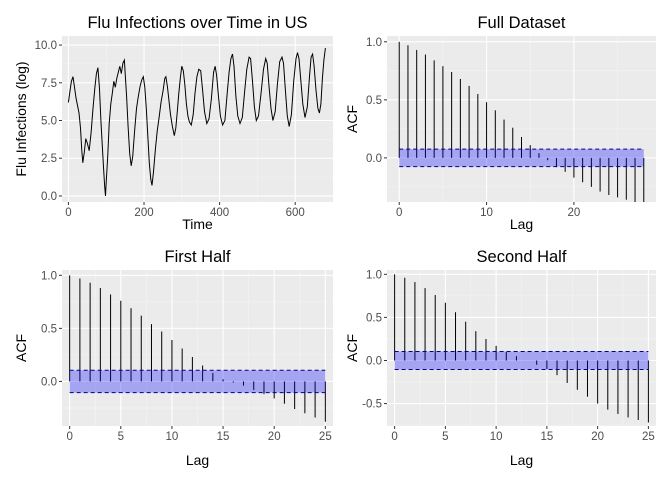  Describe the element at coordinates (198, 257) in the screenshot. I see `chart-title: First Half` at that location.